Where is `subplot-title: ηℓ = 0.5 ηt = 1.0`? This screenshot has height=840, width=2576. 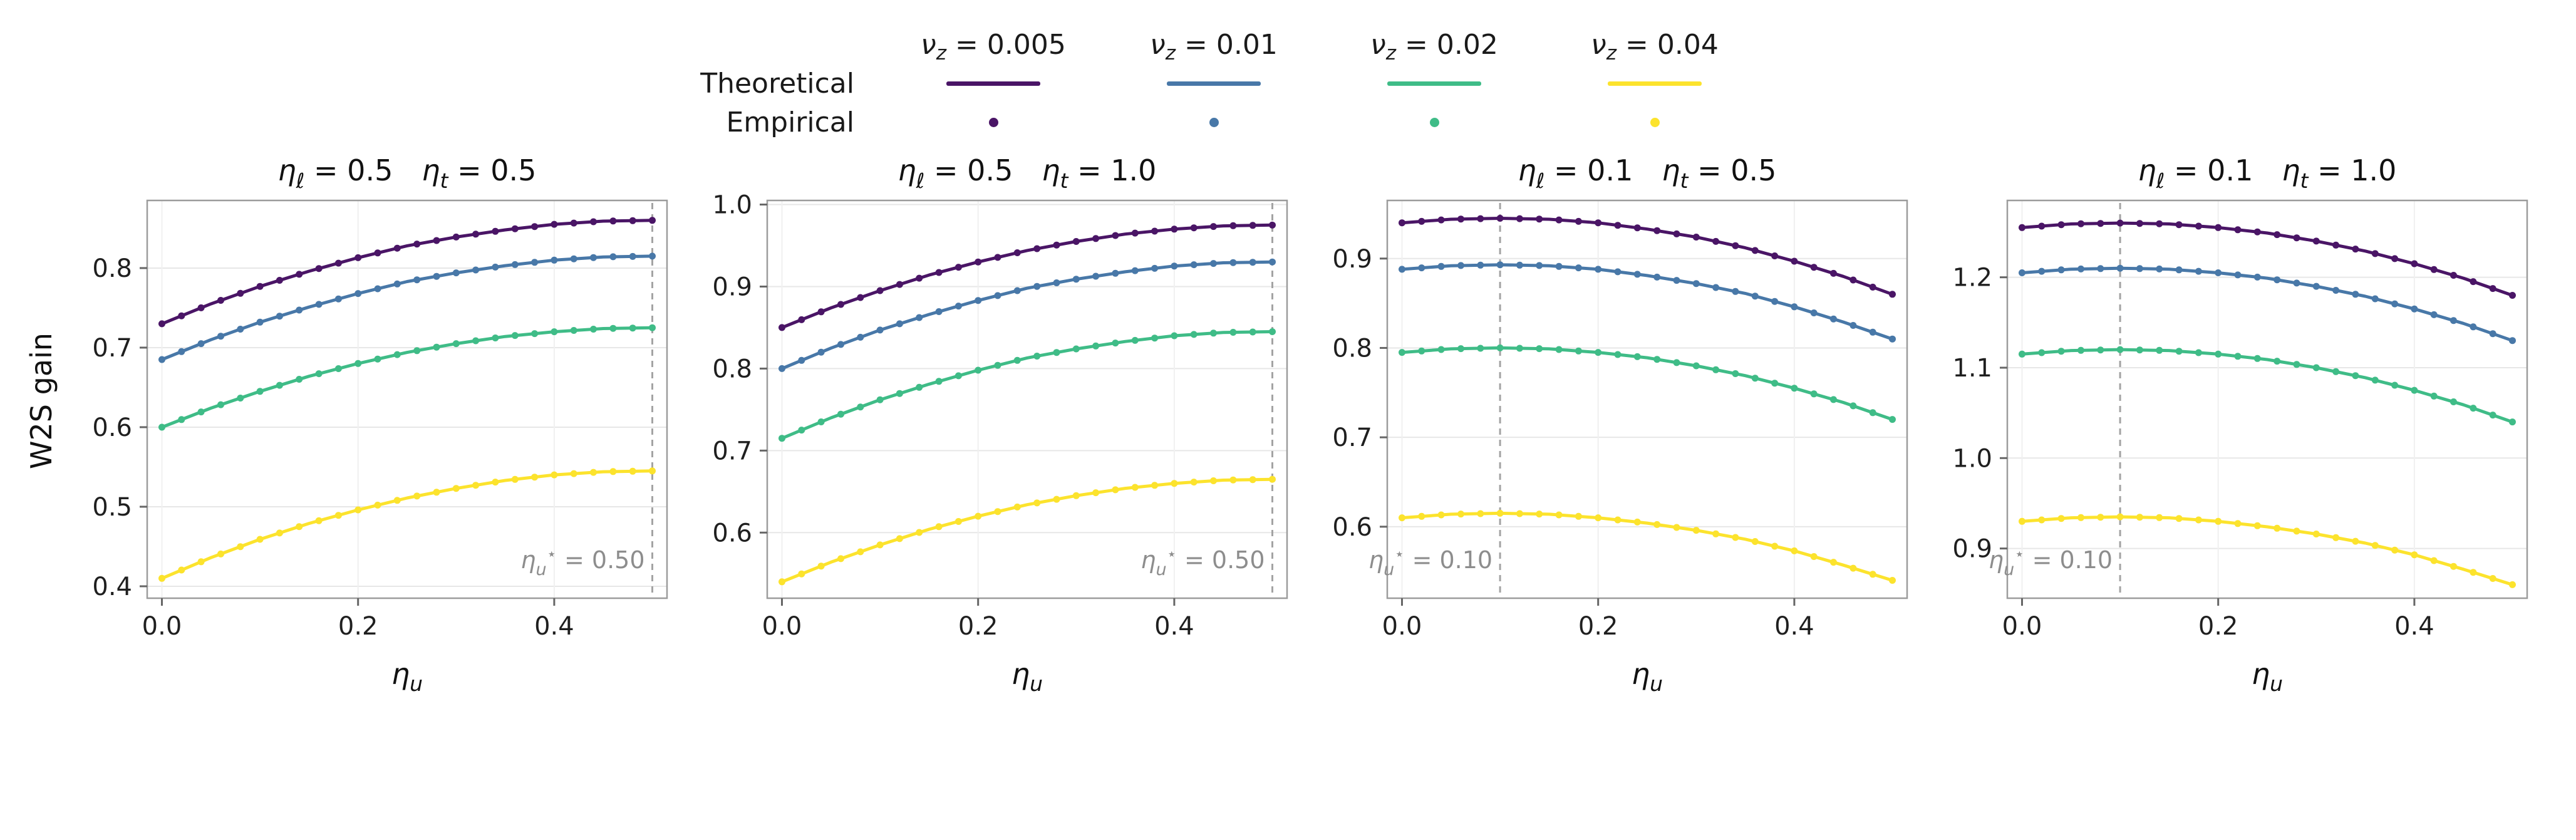 subplot-title: ηℓ = 0.5 ηt = 1.0 is located at coordinates (1027, 173).